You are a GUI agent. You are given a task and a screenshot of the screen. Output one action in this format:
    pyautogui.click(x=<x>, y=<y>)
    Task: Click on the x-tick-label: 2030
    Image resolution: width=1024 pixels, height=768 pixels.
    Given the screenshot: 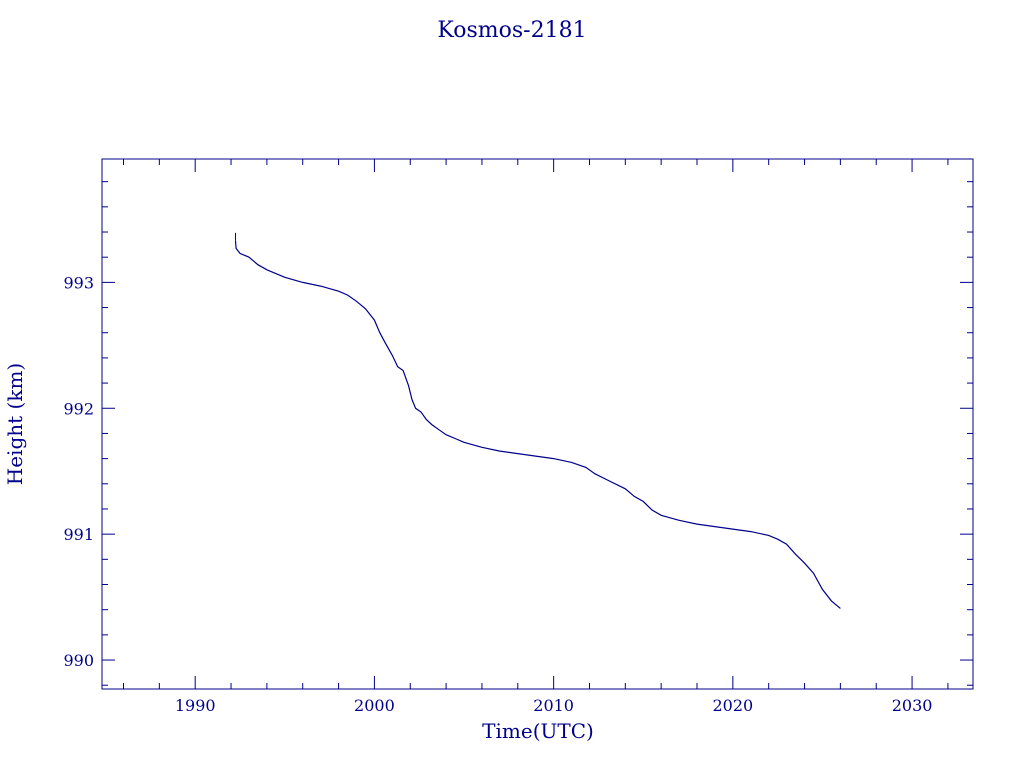 What is the action you would take?
    pyautogui.click(x=912, y=705)
    